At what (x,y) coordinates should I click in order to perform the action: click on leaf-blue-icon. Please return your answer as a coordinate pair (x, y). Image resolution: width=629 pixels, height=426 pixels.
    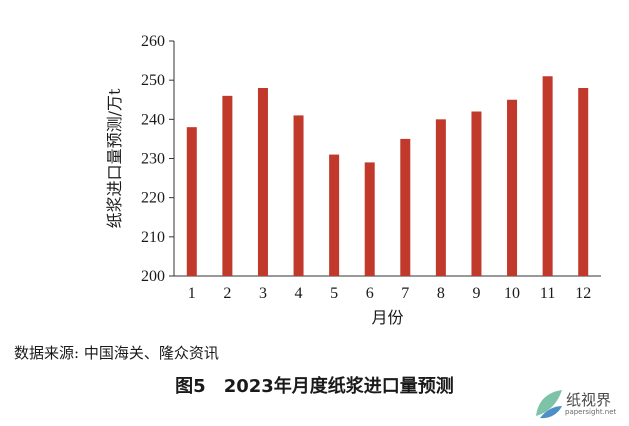
    Looking at the image, I should click on (551, 412).